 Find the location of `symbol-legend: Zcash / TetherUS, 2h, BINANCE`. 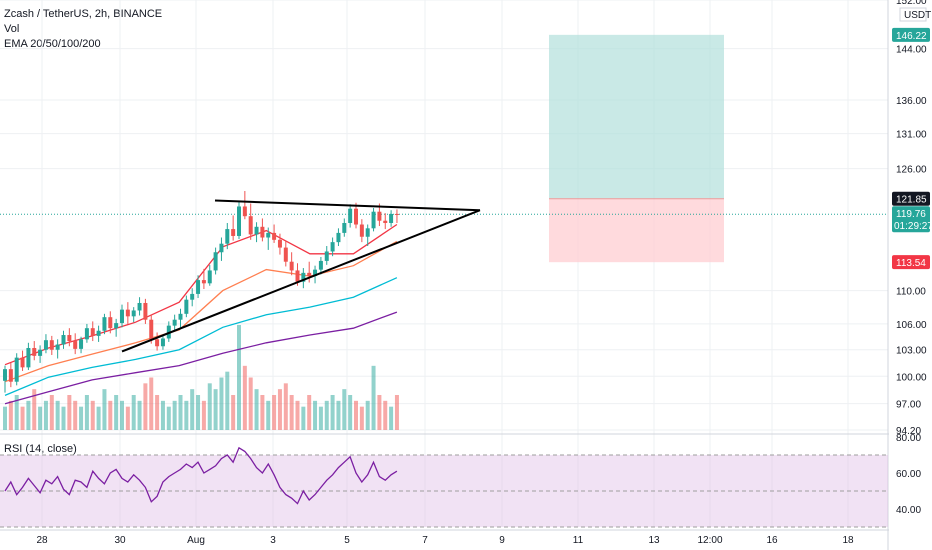

symbol-legend: Zcash / TetherUS, 2h, BINANCE is located at coordinates (83, 14).